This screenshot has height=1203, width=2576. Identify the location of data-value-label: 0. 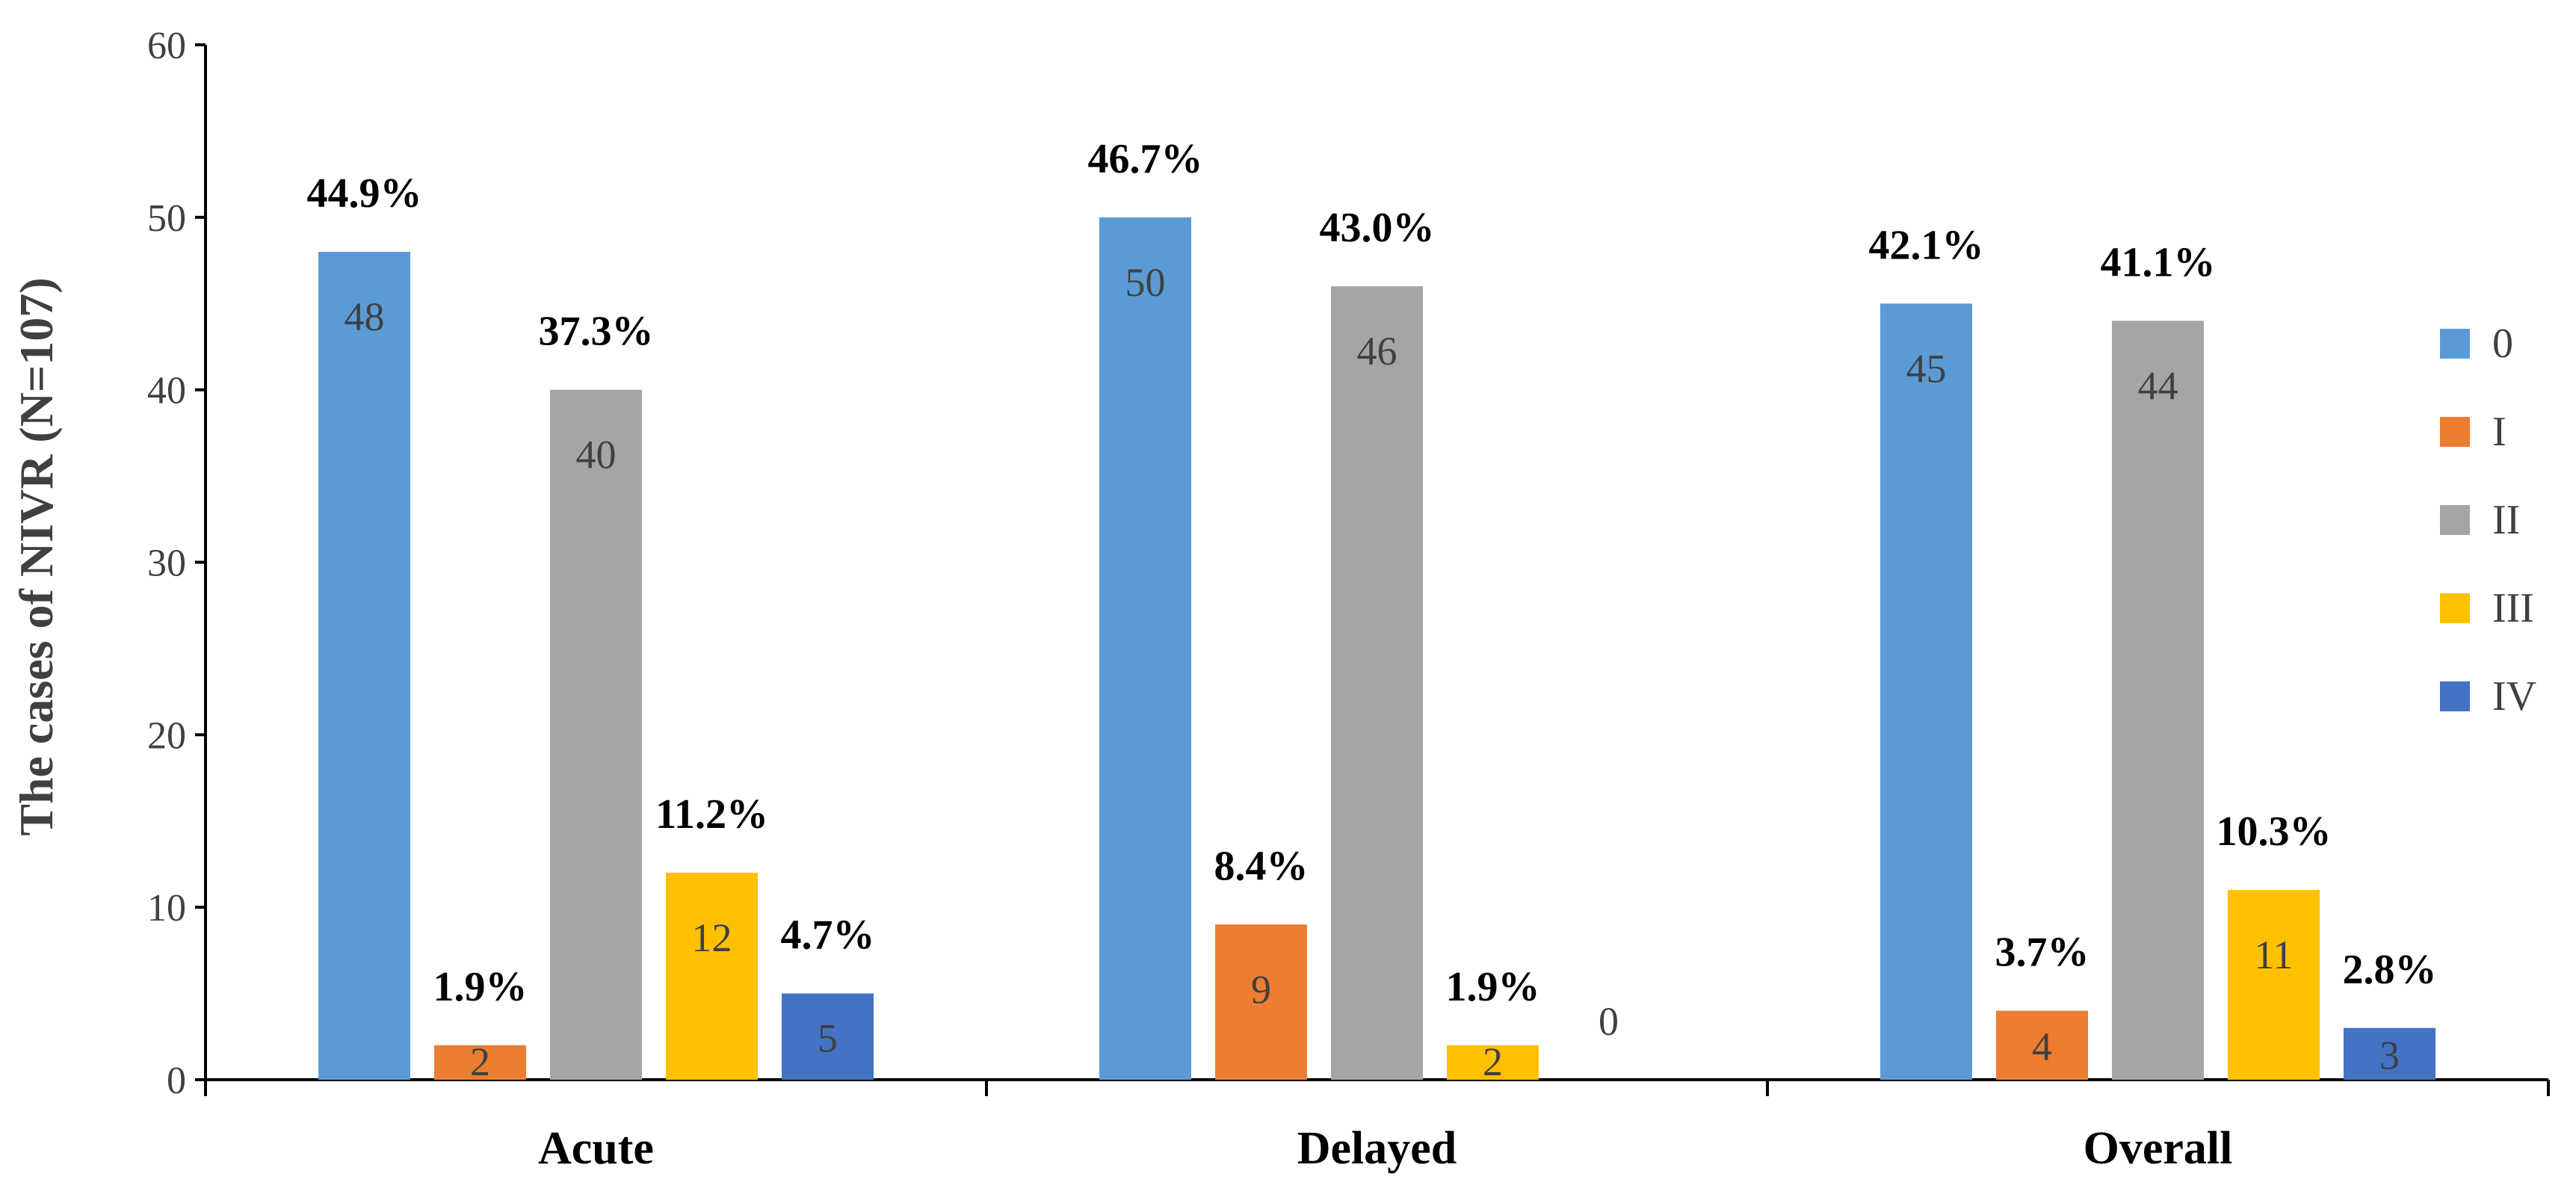
(1609, 1022).